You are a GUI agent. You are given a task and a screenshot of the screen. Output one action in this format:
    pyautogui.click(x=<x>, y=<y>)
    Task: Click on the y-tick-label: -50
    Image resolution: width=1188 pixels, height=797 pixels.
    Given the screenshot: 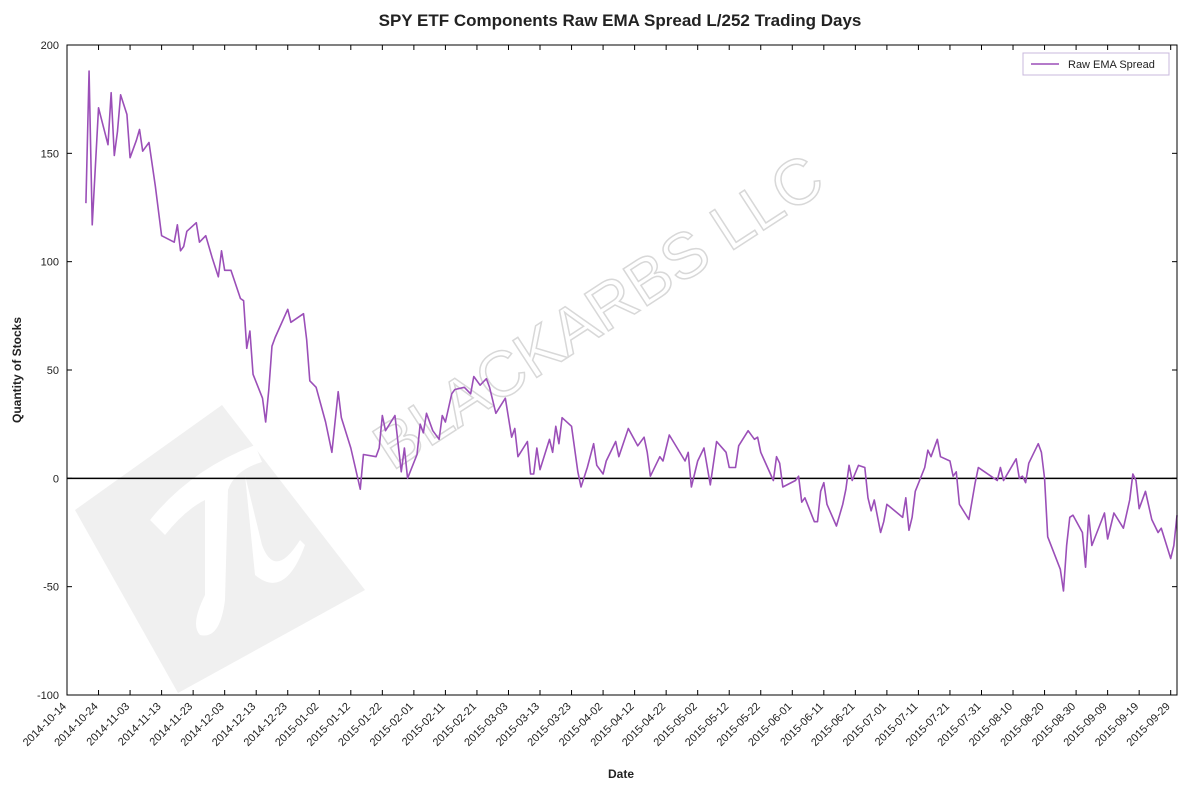 What is the action you would take?
    pyautogui.click(x=51, y=588)
    